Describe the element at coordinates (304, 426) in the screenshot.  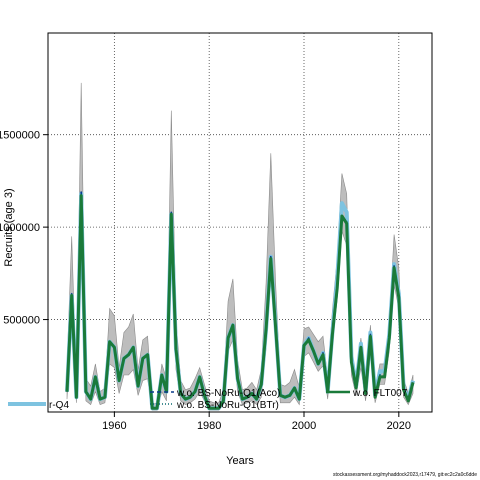
I see `x-tick-label: 2000` at that location.